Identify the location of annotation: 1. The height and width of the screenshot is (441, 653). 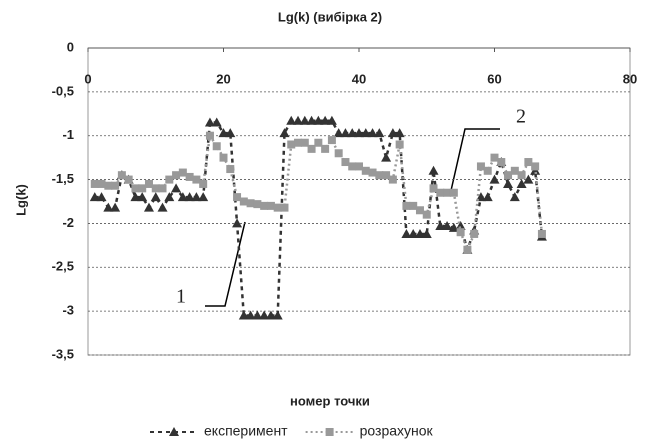
(181, 297).